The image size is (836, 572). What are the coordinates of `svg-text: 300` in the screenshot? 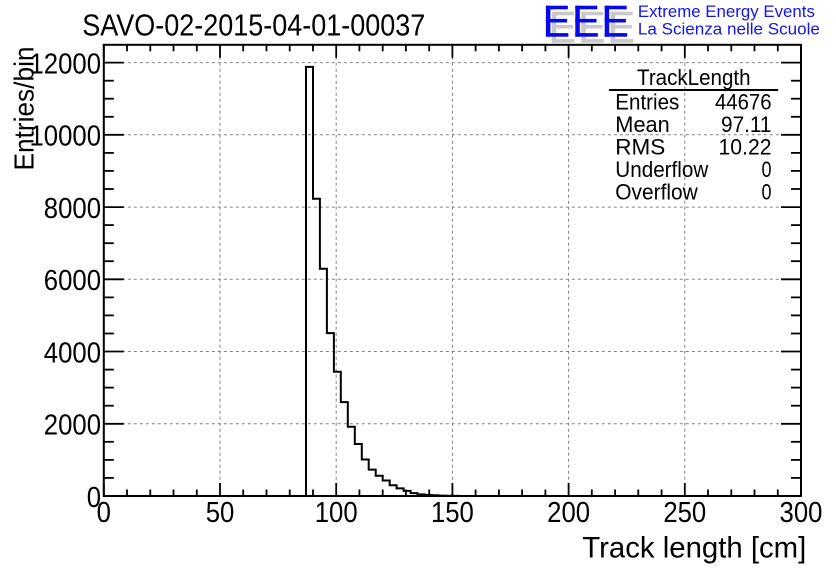 It's located at (801, 513).